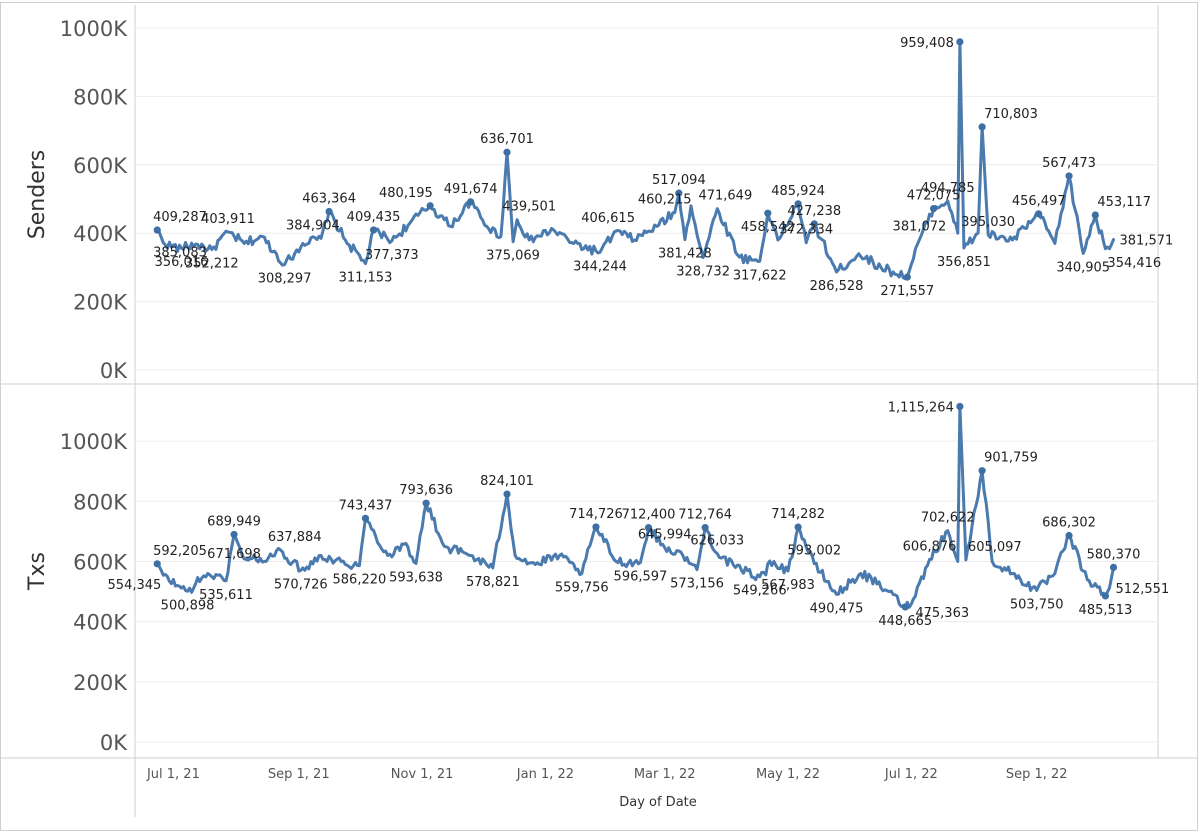 The height and width of the screenshot is (838, 1200). Describe the element at coordinates (529, 207) in the screenshot. I see `data-label: 439,501` at that location.